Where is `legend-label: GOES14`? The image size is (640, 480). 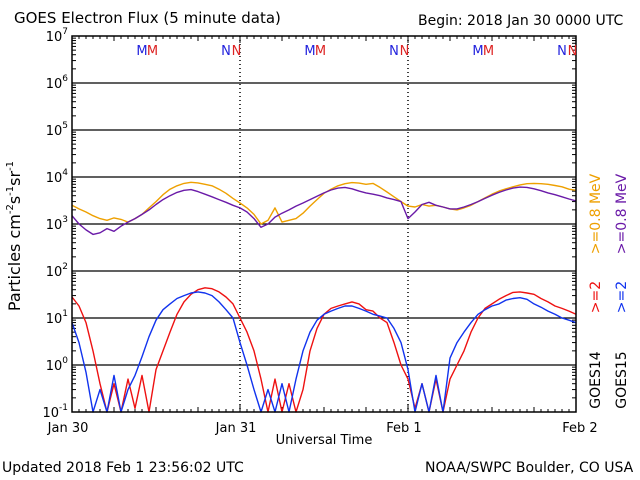 legend-label: GOES14 is located at coordinates (596, 380).